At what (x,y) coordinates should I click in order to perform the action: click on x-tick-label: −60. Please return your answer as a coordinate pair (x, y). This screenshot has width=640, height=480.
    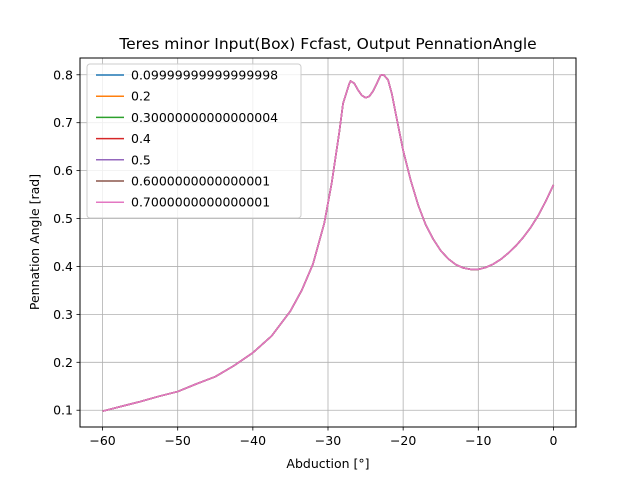
    Looking at the image, I should click on (102, 440).